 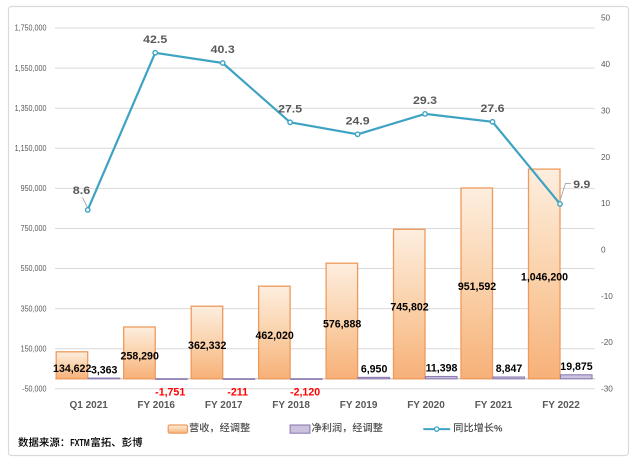 I want to click on svg-text: FY 2020, so click(x=426, y=405).